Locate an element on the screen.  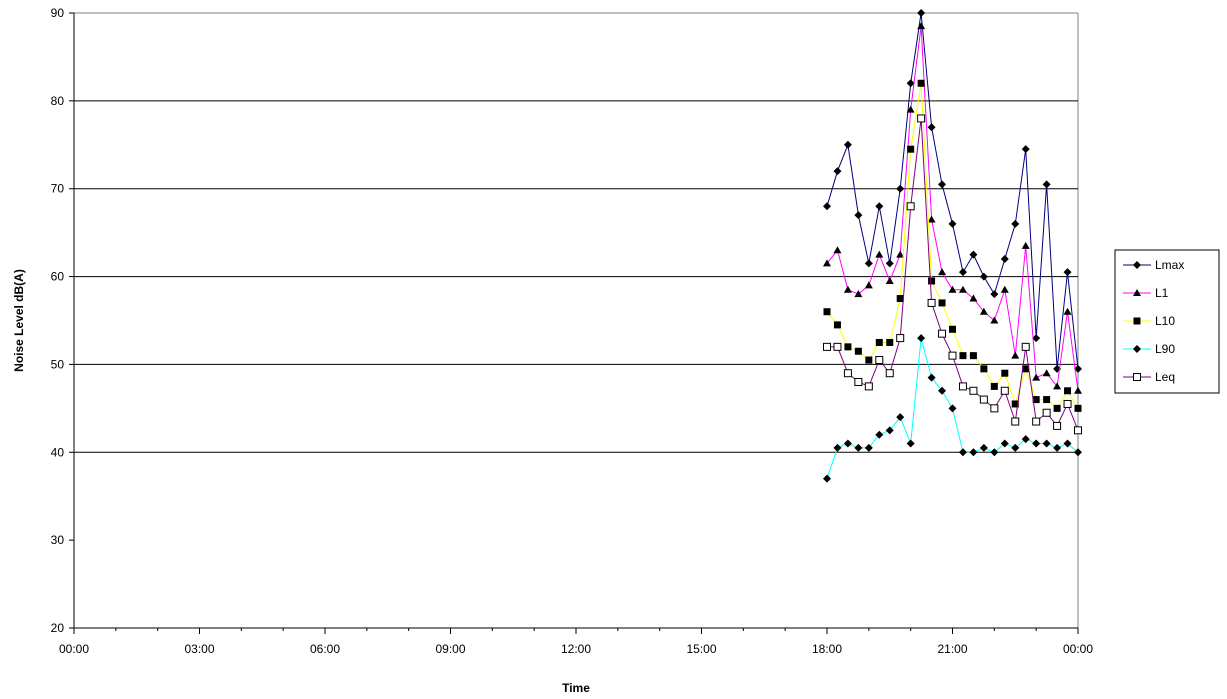
x-tick-label: 03:00 is located at coordinates (199, 649).